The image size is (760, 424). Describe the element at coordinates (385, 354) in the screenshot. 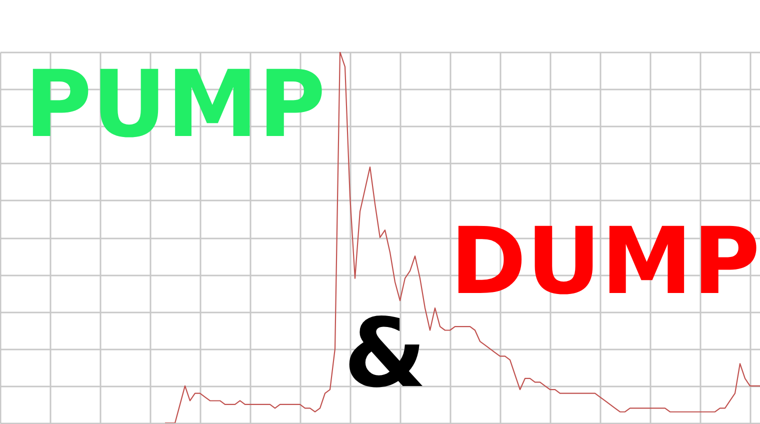

I see `annotation: &` at that location.